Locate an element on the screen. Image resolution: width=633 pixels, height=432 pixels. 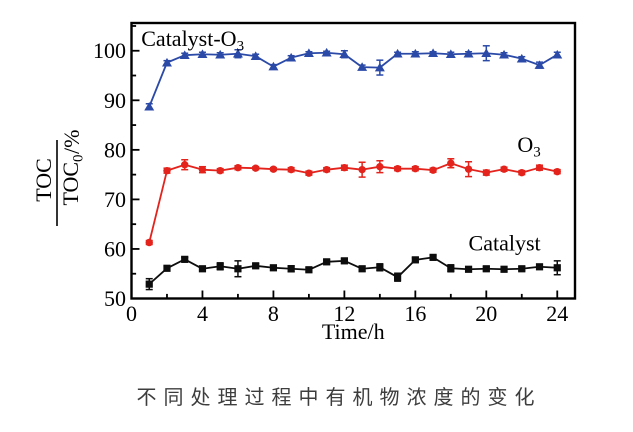
o3-label: O3 is located at coordinates (528, 146).